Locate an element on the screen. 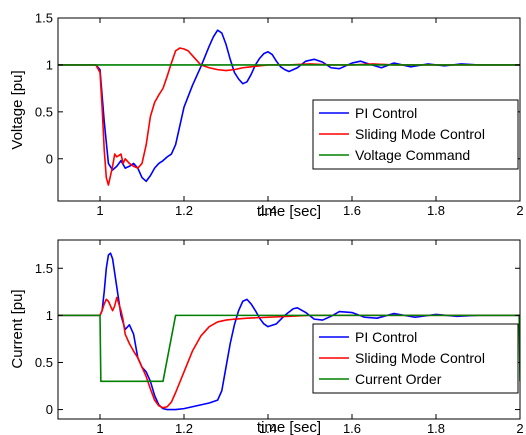 This screenshot has width=526, height=435. current-ytick-label: 1 is located at coordinates (49, 315).